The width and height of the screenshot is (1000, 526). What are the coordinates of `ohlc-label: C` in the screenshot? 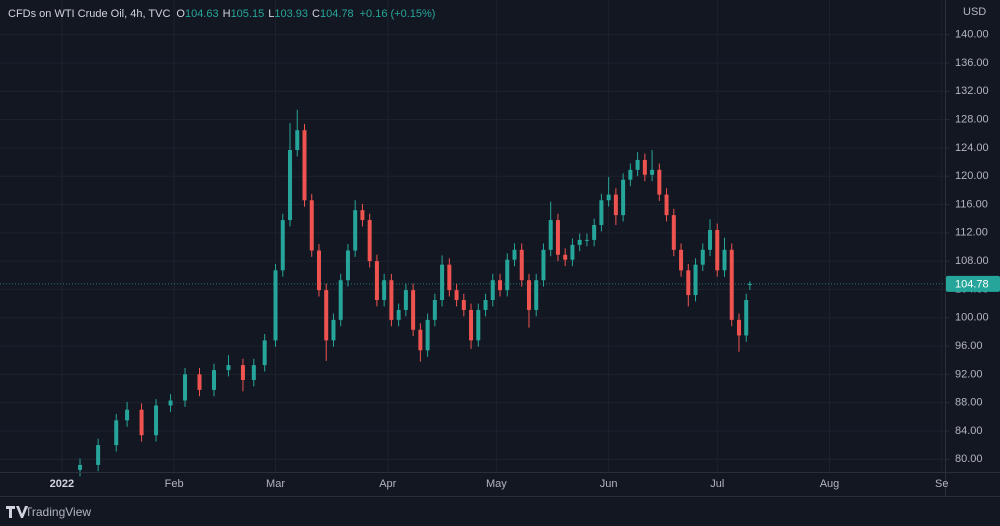 It's located at (316, 14).